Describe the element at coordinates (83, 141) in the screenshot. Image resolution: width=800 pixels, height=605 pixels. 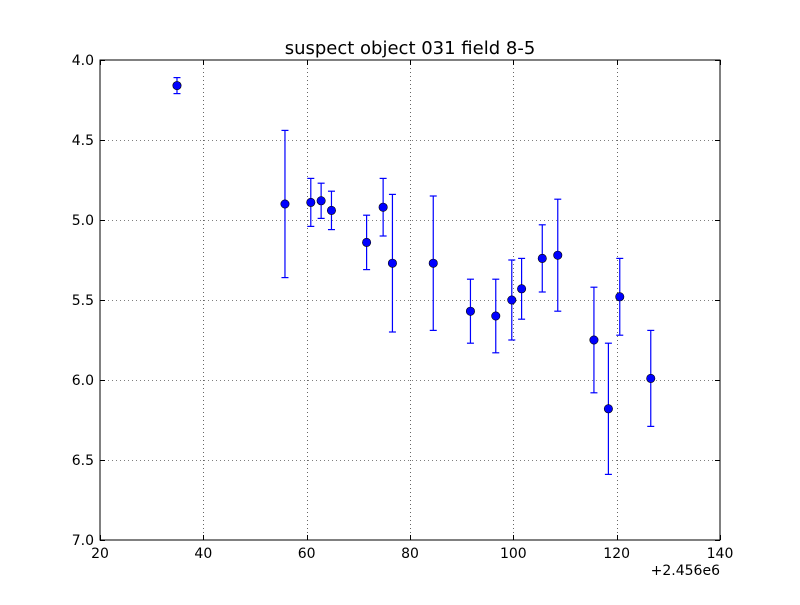
I see `y-tick-label: 4.5` at that location.